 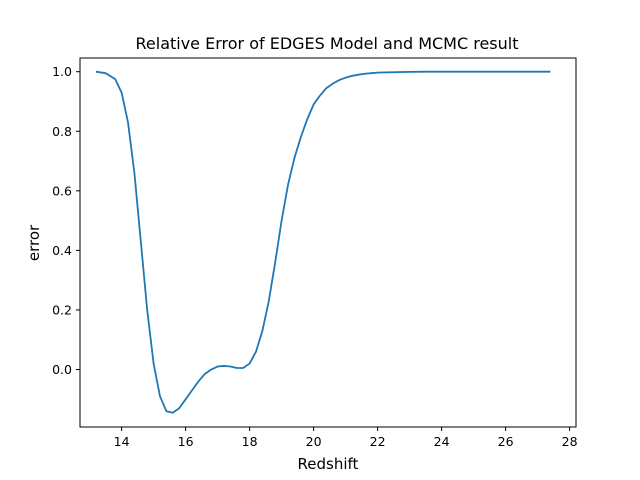 What do you see at coordinates (186, 441) in the screenshot?
I see `x-tick-label: 16` at bounding box center [186, 441].